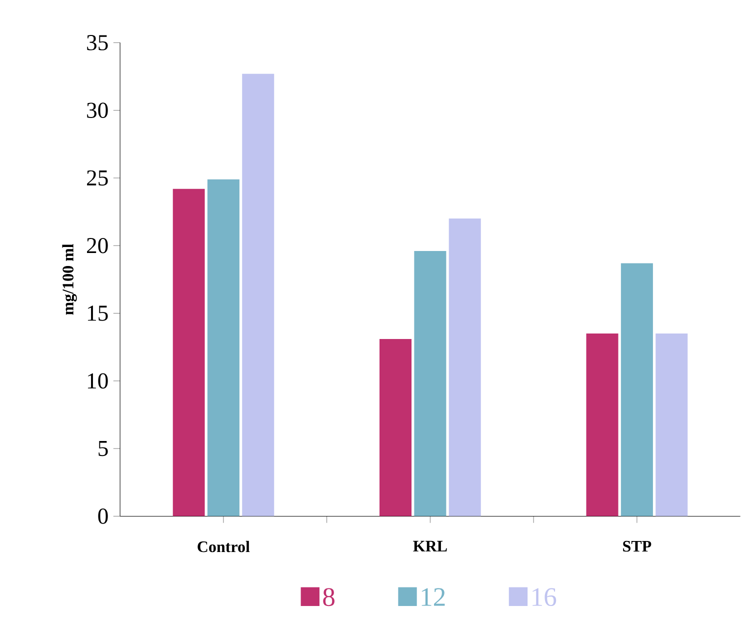 The height and width of the screenshot is (620, 755). Describe the element at coordinates (97, 246) in the screenshot. I see `y-tick-label: 20` at that location.